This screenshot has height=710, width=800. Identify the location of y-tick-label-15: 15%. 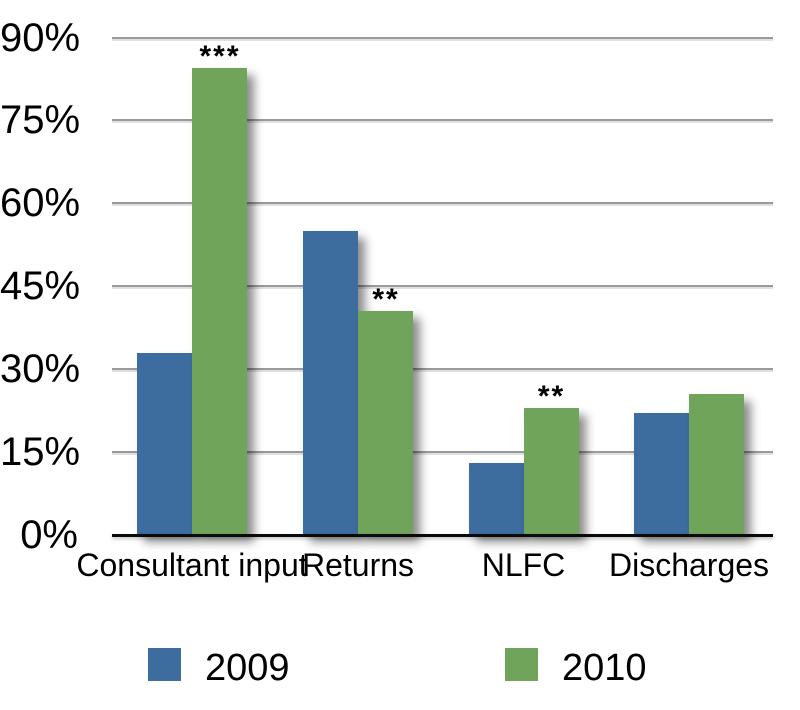
(40, 452).